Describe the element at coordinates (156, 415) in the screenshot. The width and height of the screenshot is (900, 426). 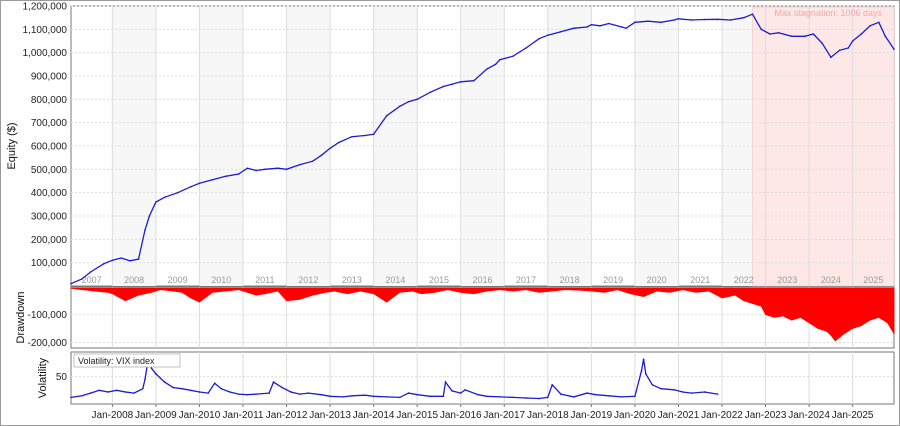
I see `x-tick-label: Jan-2009` at that location.